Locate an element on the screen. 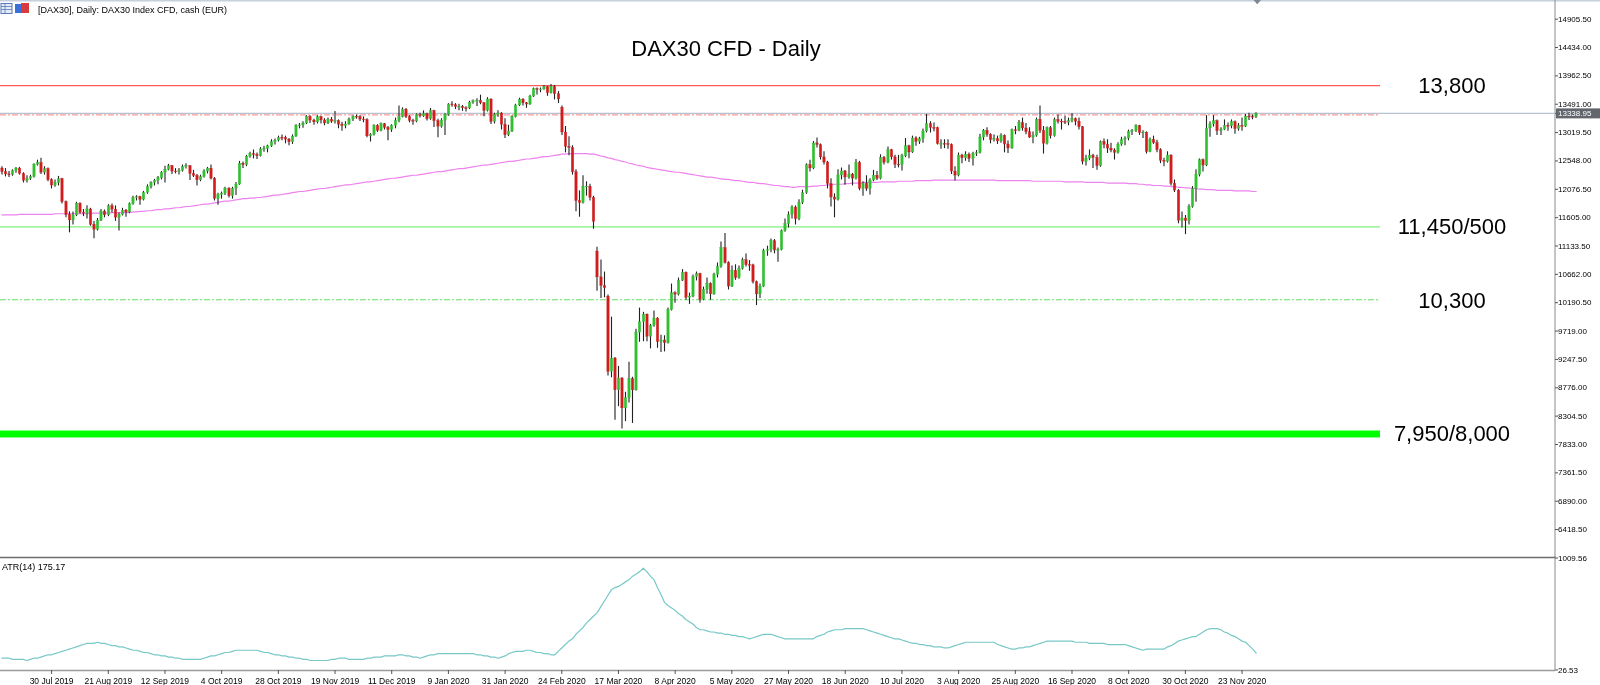  ref-line-label: 11,450/500 is located at coordinates (1452, 227).